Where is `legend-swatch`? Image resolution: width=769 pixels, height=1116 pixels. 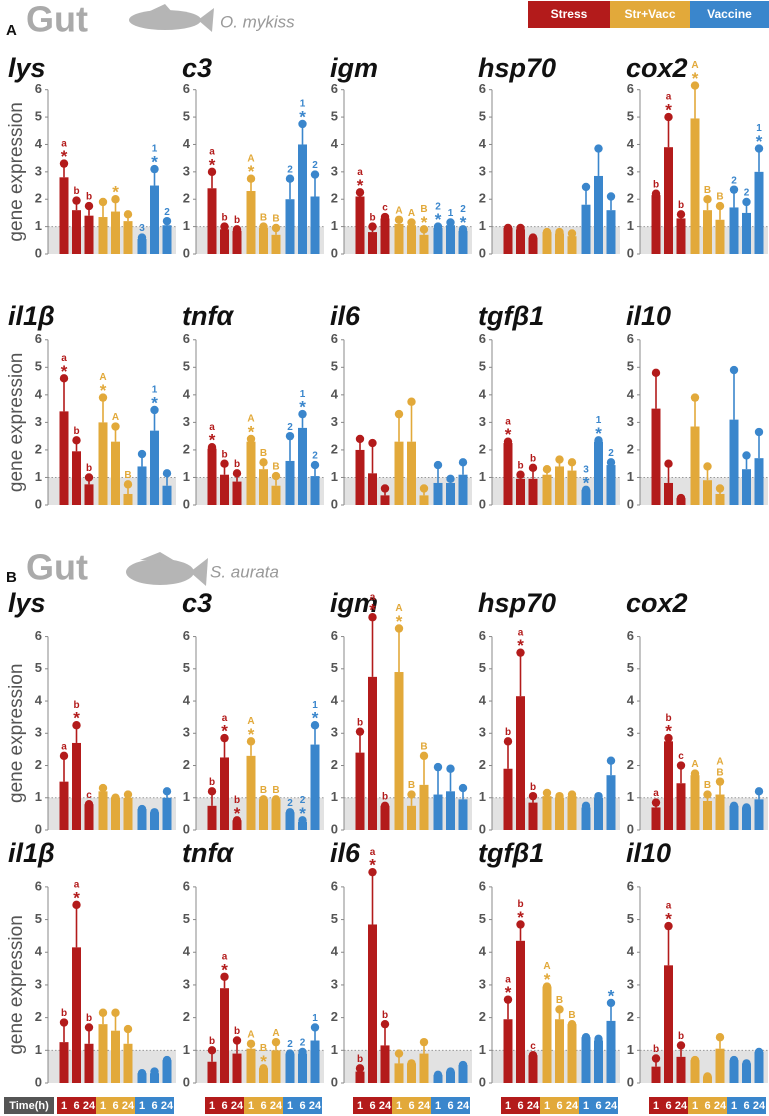
legend-swatch is located at coordinates (729, 14).